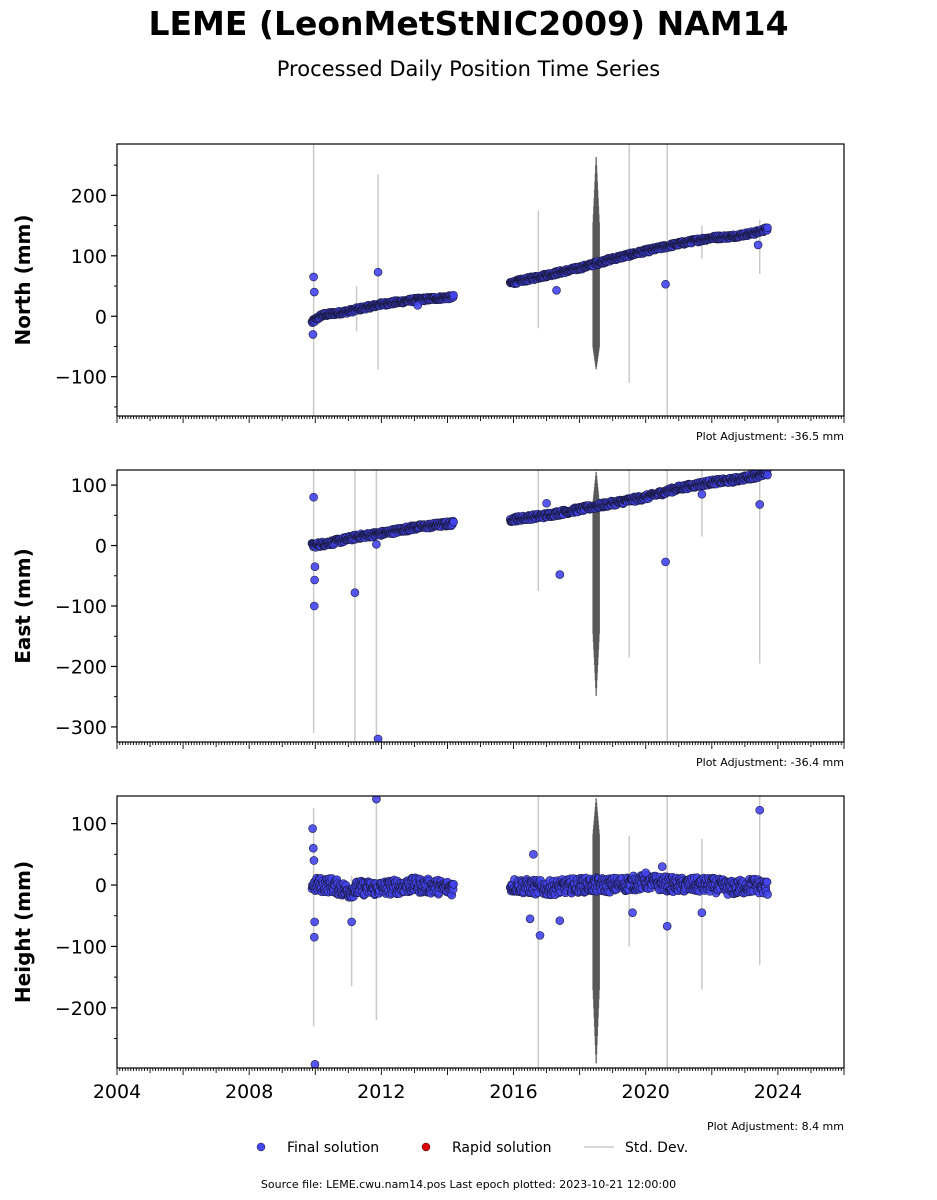  Describe the element at coordinates (502, 1148) in the screenshot. I see `legend-rapid-label: Rapid solution` at that location.